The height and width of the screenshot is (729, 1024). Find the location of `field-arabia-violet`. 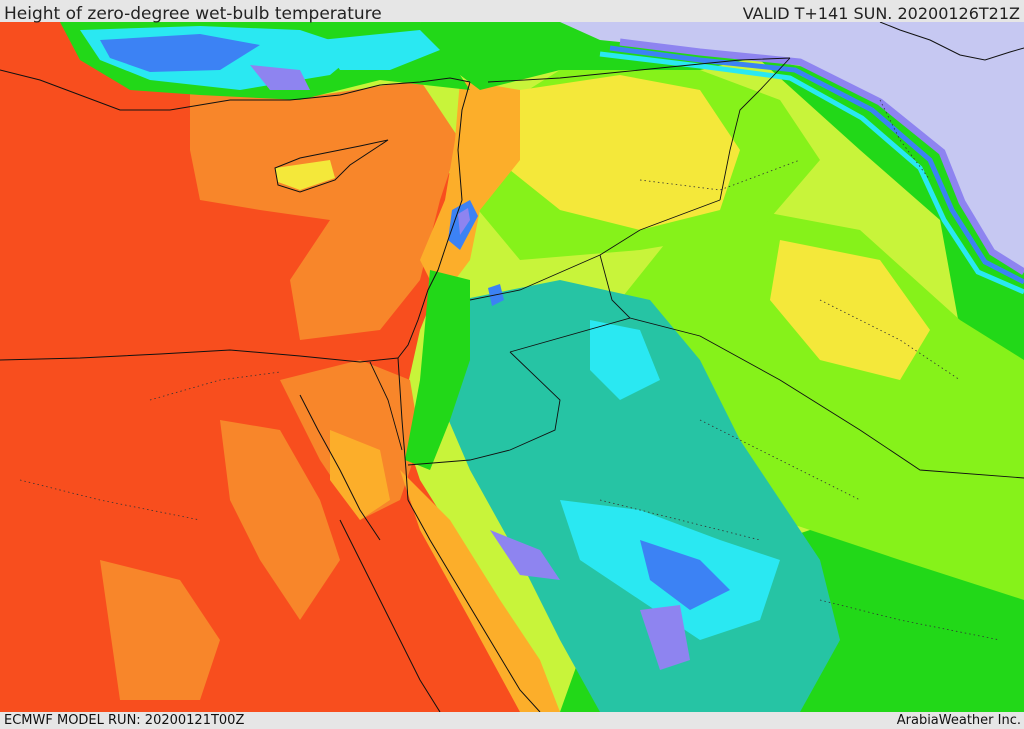

field-arabia-violet is located at coordinates (525, 555).